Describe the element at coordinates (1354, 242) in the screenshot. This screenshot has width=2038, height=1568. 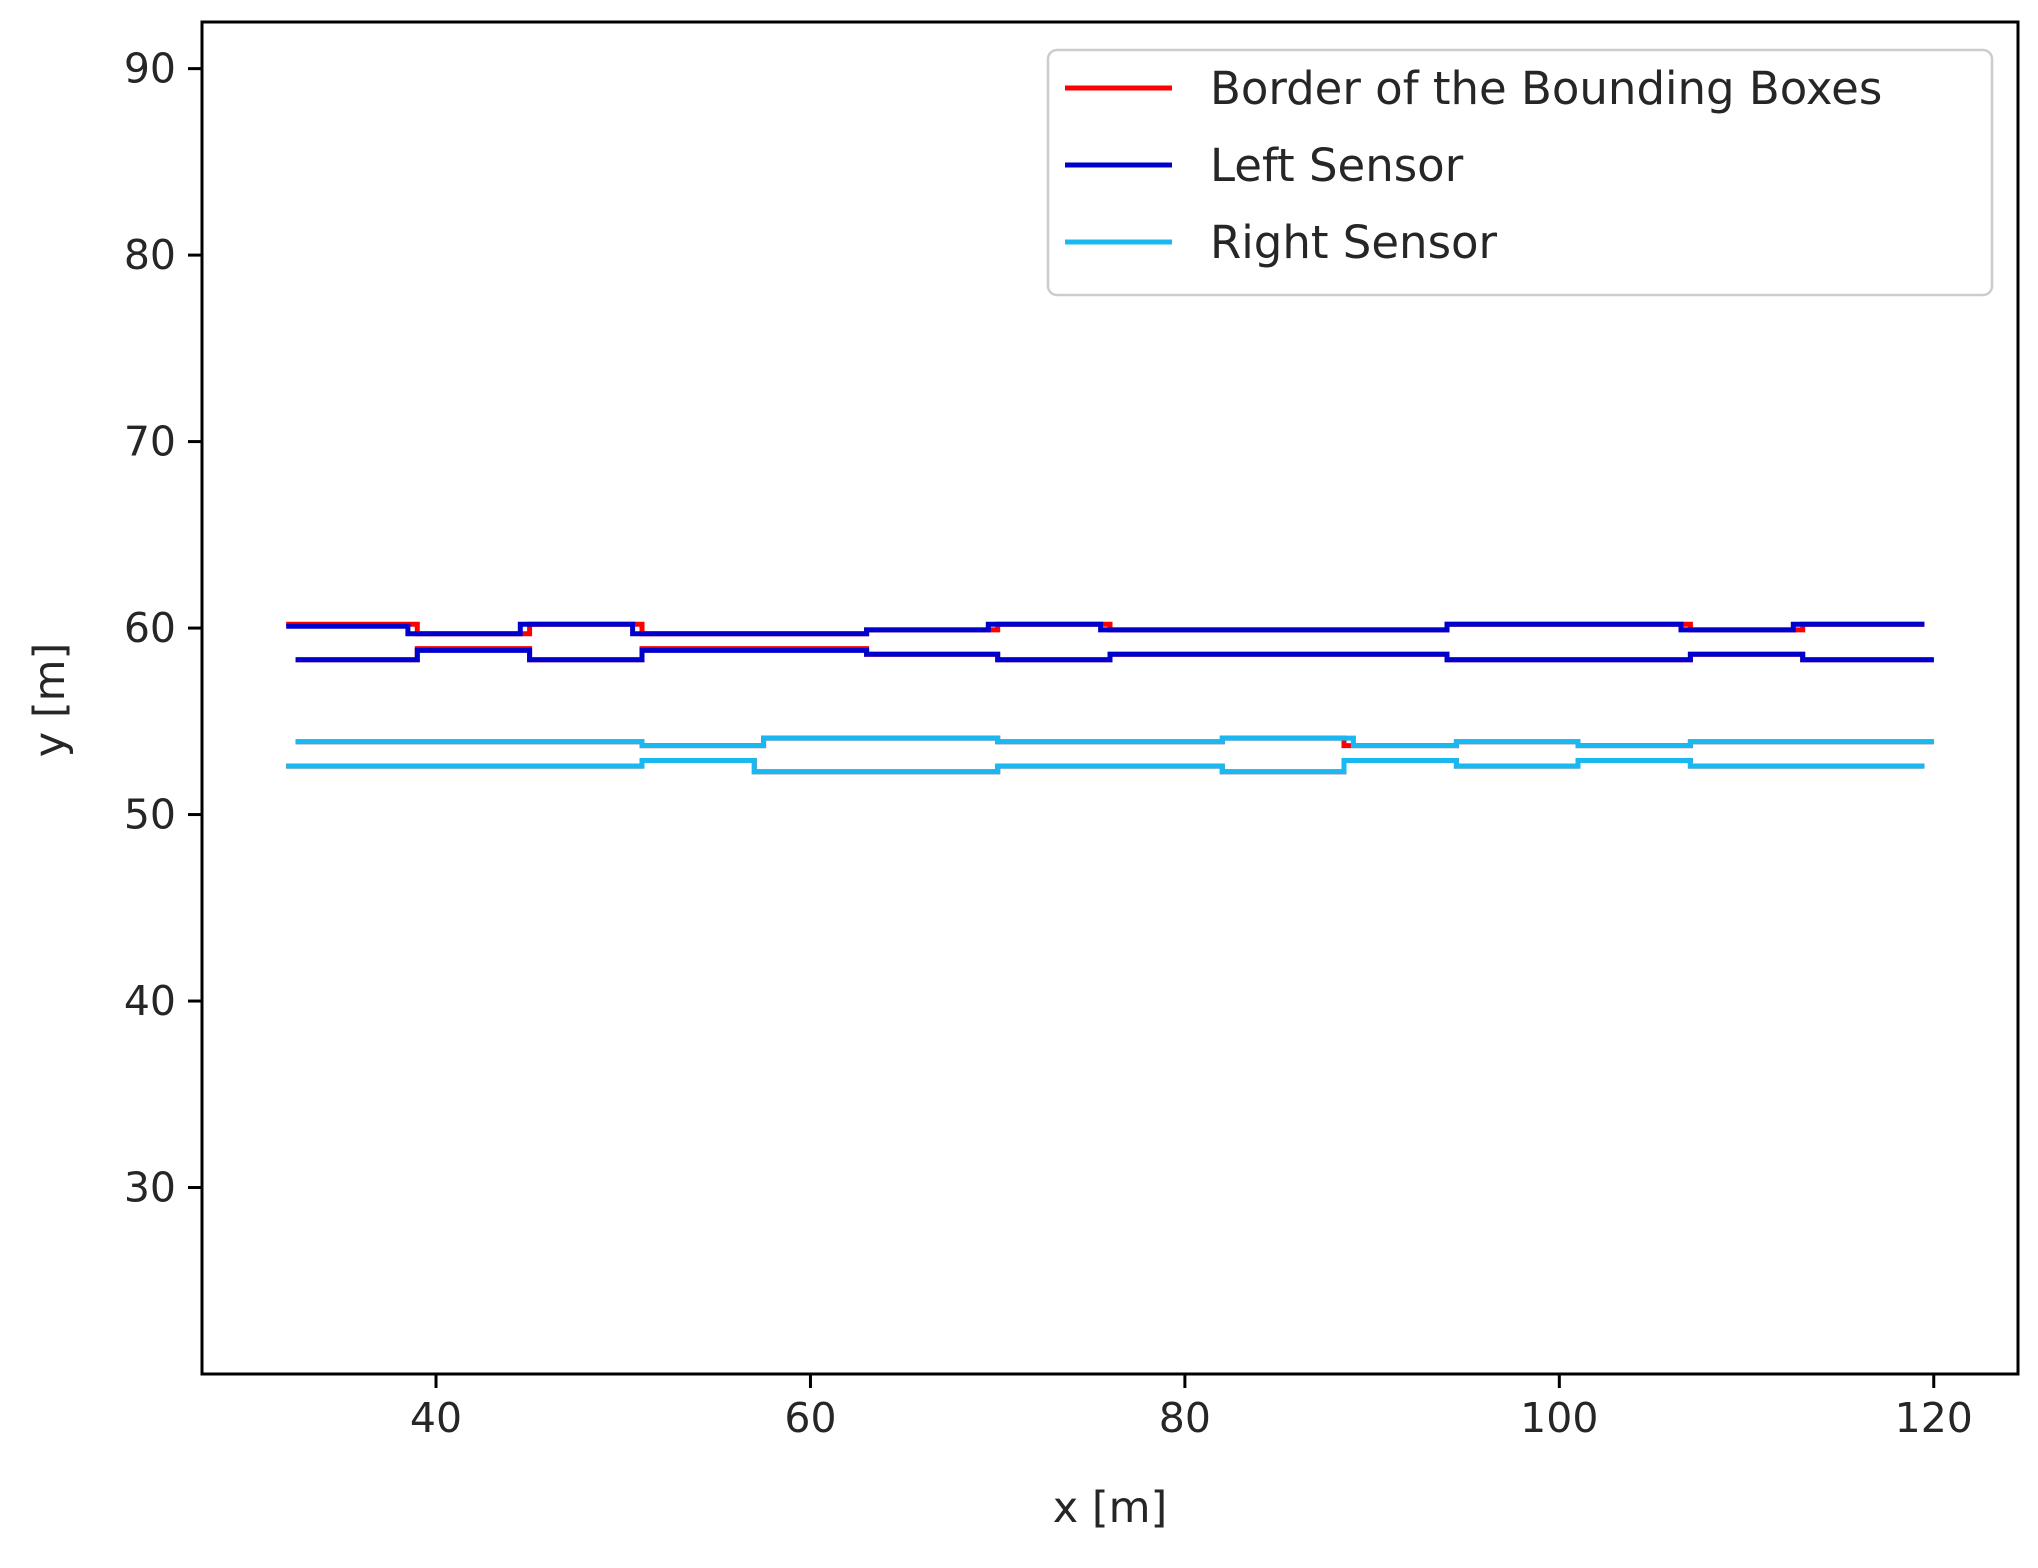
I see `legend-label: Right Sensor` at that location.